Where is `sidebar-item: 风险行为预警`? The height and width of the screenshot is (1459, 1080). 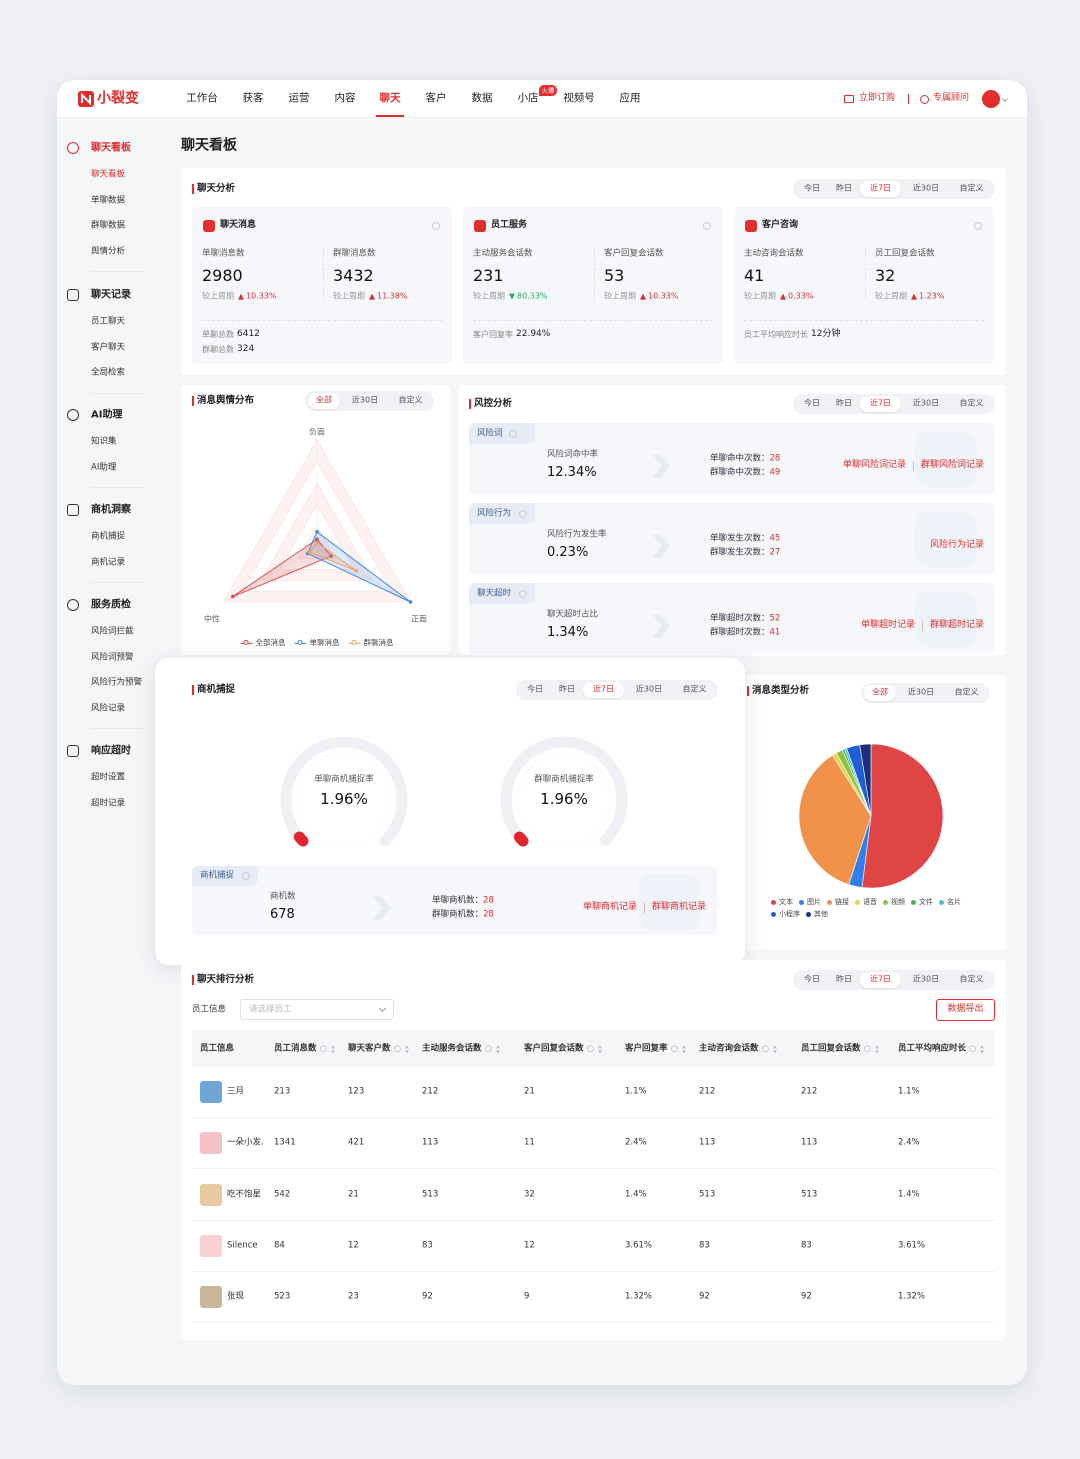
sidebar-item: 风险行为预警 is located at coordinates (117, 682).